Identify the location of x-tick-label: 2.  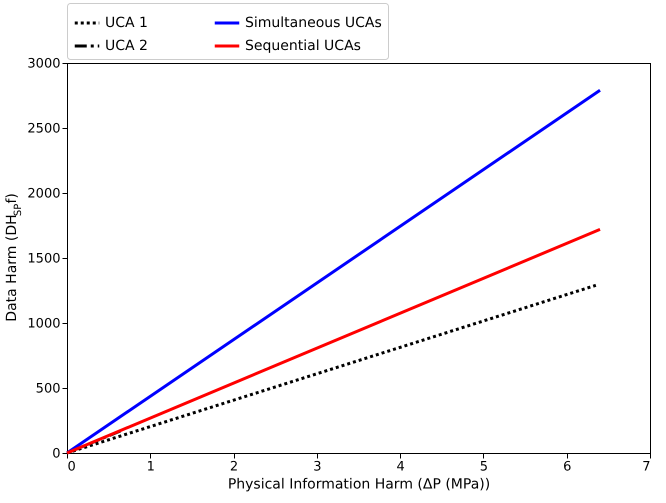
(234, 467).